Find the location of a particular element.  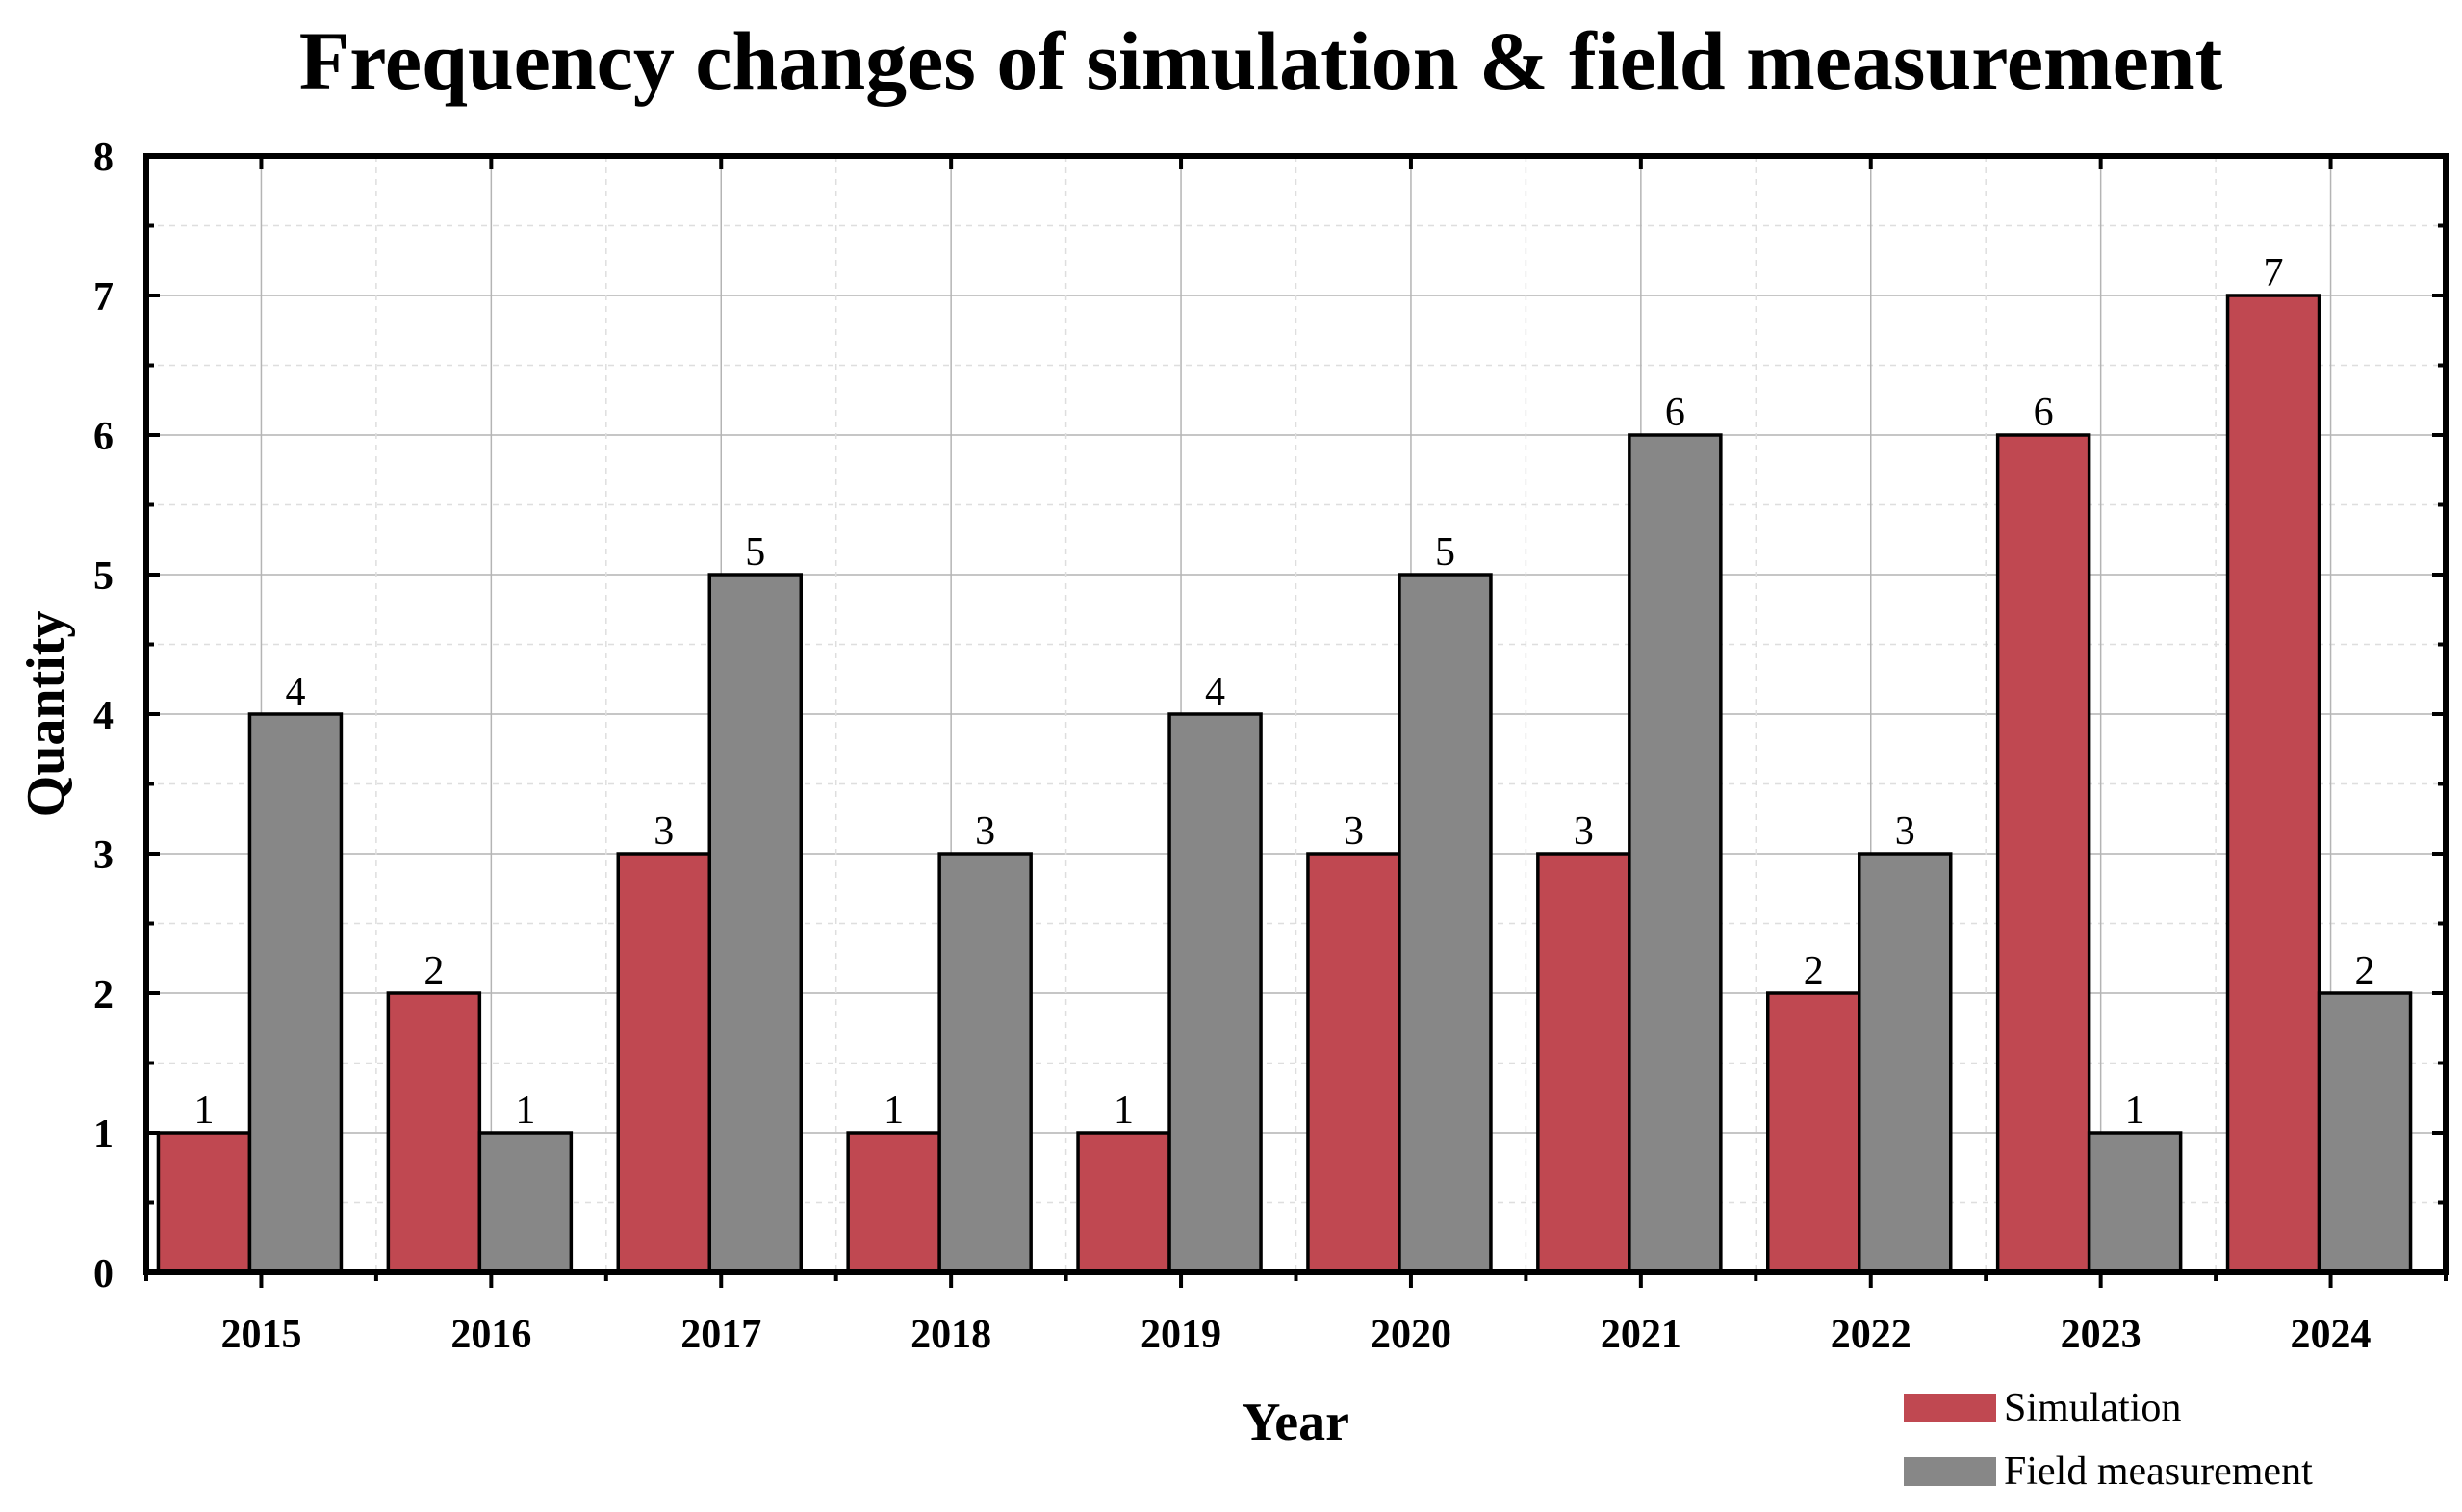

x-tick-label: 2019 is located at coordinates (1181, 1335).